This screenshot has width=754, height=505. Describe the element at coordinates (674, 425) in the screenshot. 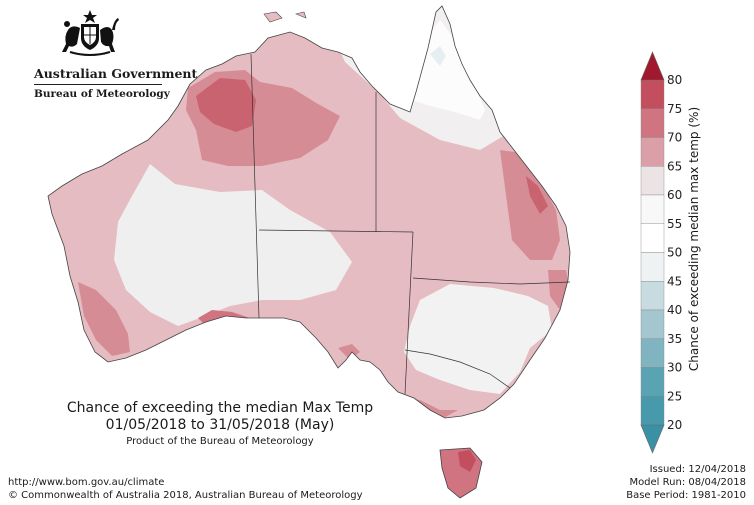

I see `legend-tick-label: 20` at that location.